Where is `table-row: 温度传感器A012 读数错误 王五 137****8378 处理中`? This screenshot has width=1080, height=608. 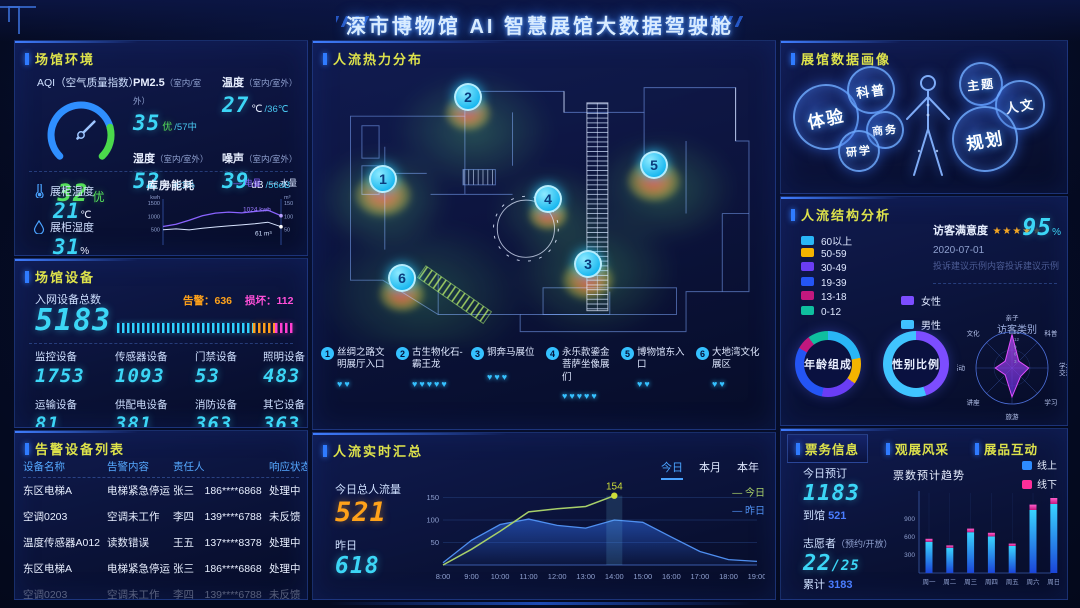
table-row: 温度传感器A012 读数错误 王五 137****8378 处理中 is located at coordinates (162, 543).